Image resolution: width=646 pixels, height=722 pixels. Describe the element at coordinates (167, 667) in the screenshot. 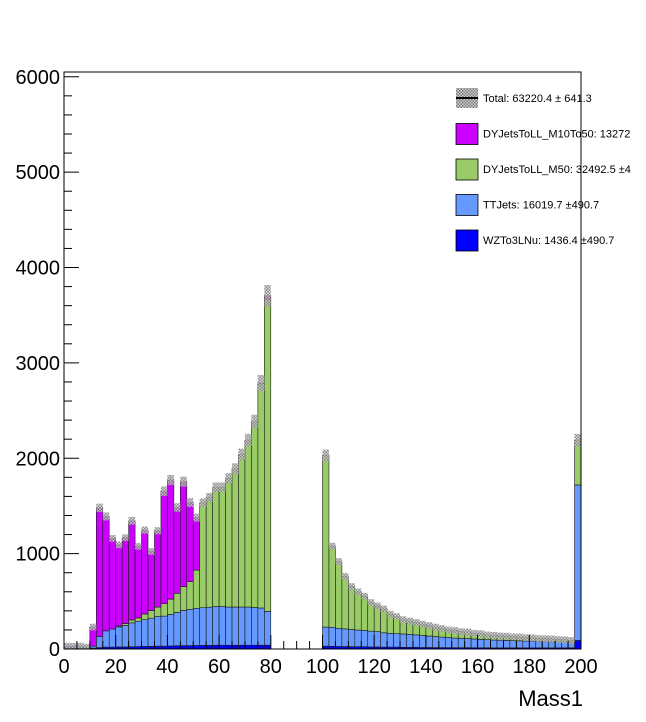

I see `x-tick-label: 40` at that location.